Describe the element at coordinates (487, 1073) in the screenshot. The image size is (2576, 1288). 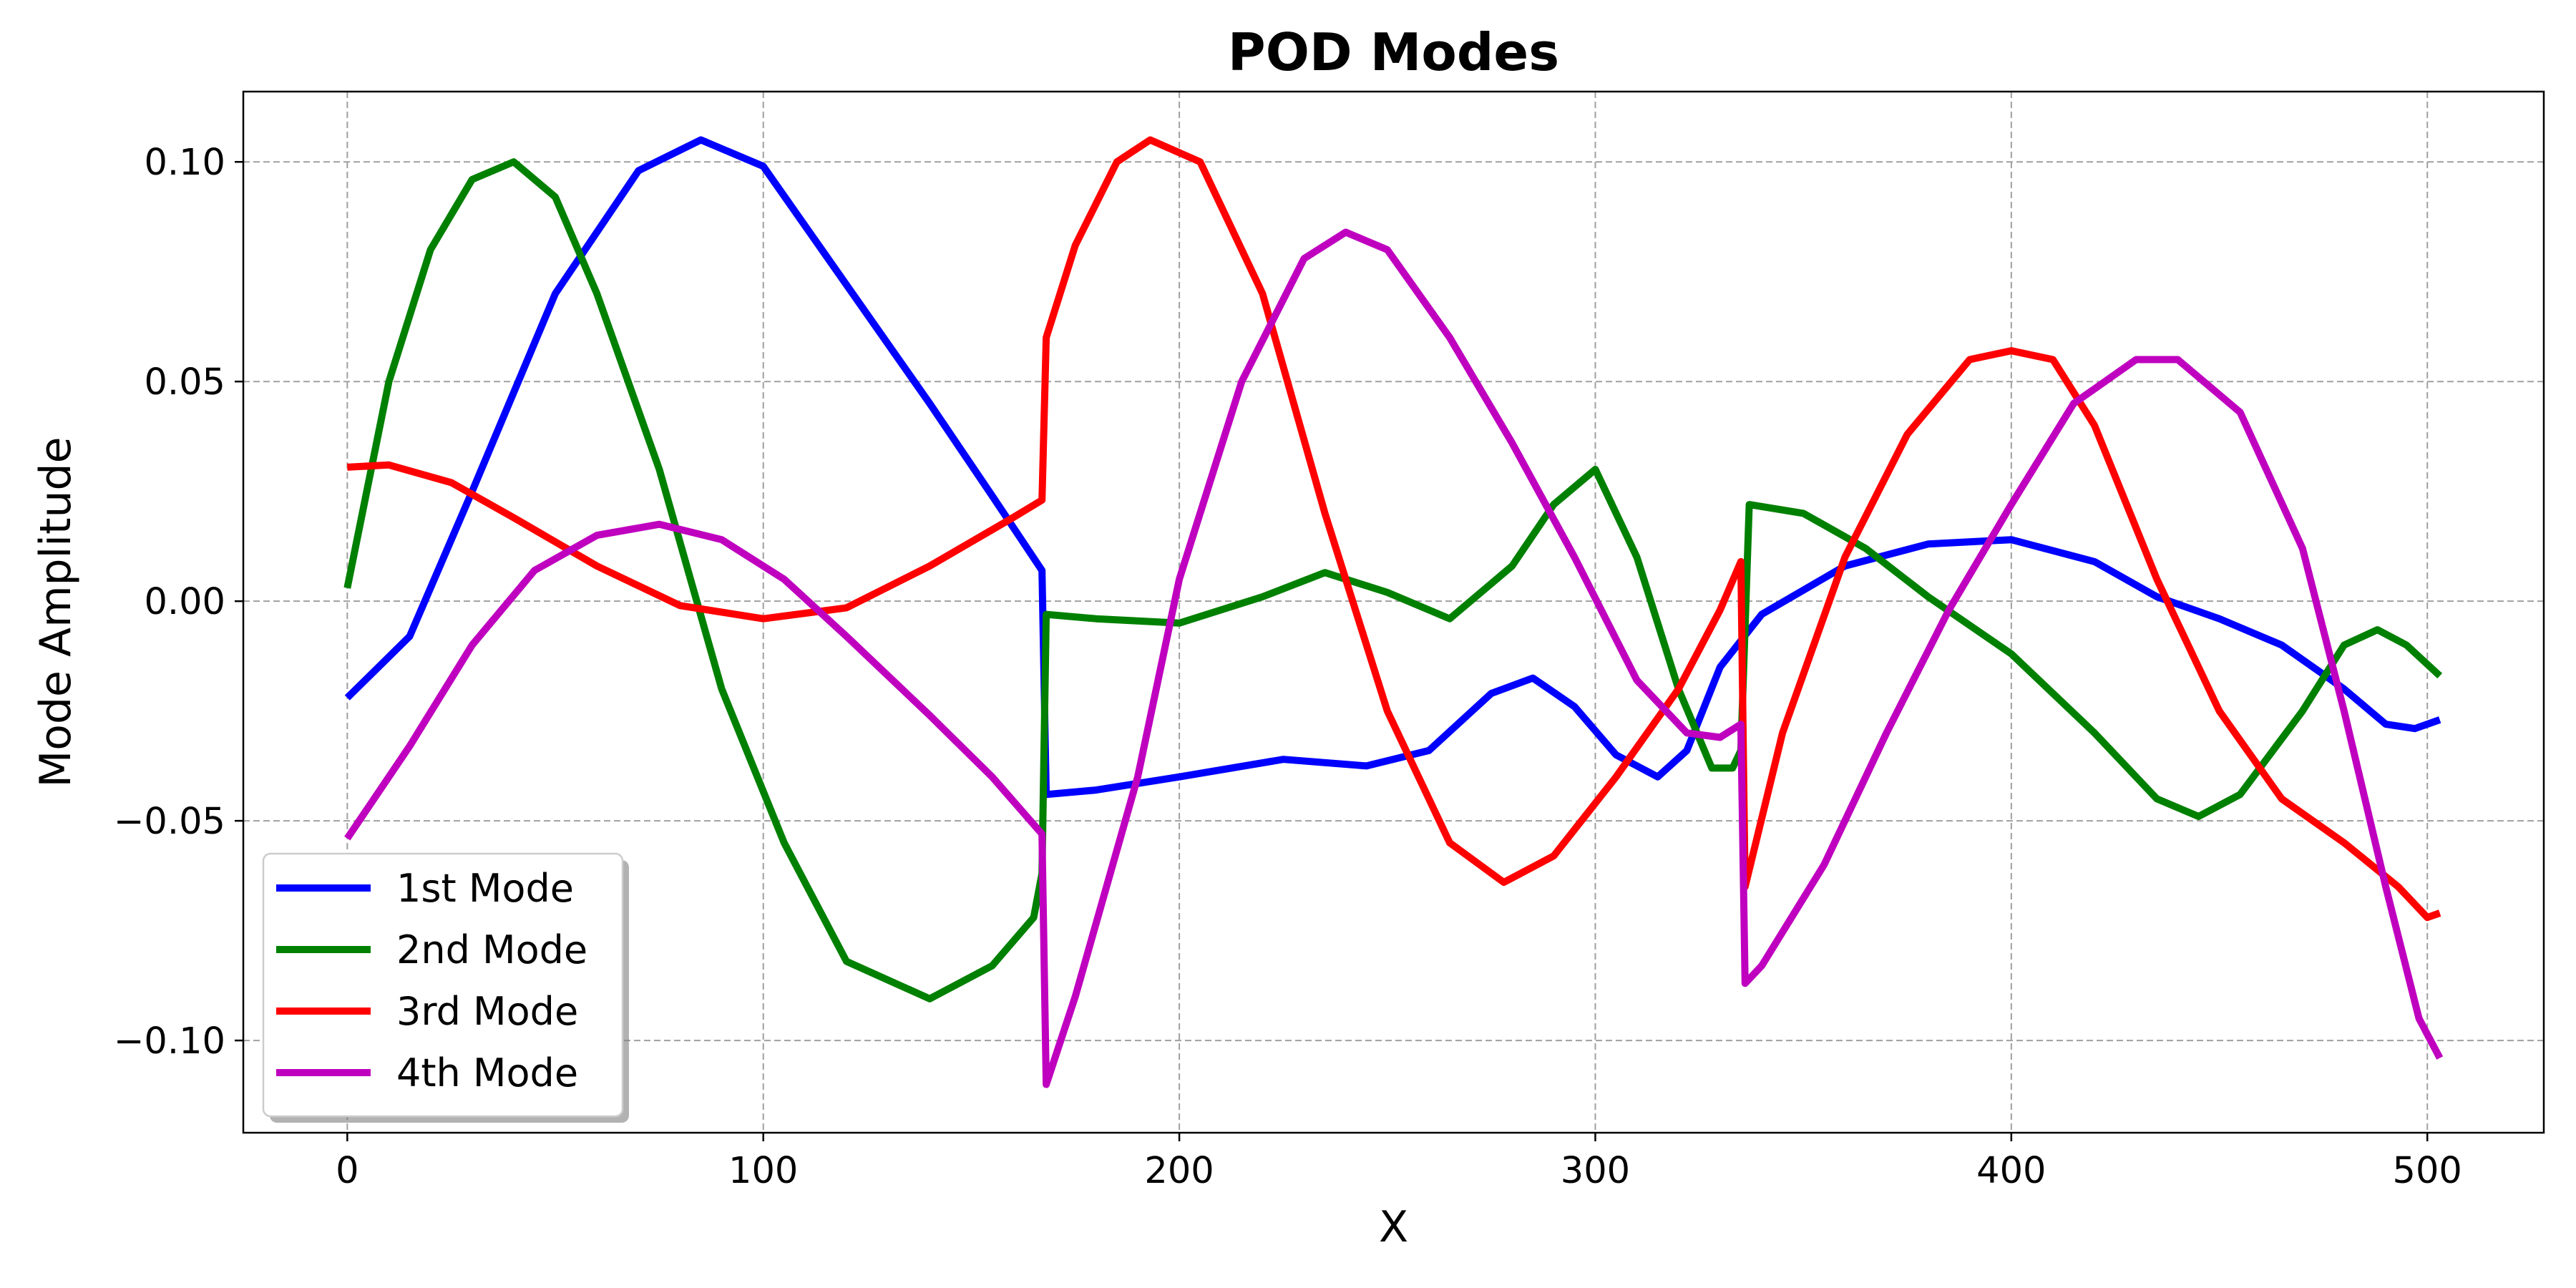
I see `legend-label: 4th Mode` at that location.